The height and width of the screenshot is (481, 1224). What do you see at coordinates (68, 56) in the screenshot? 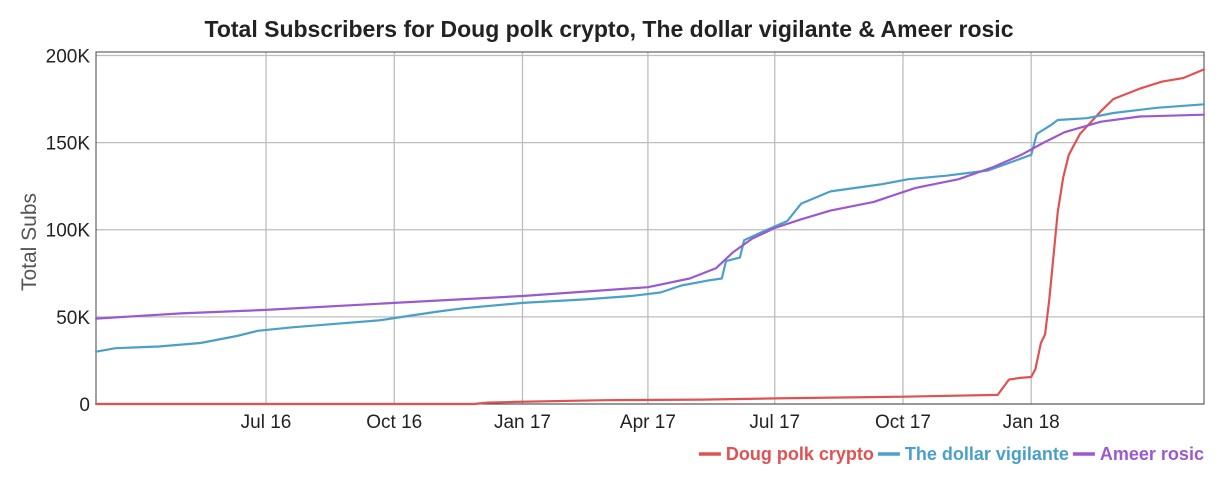
I see `y-tick-label: 200K` at bounding box center [68, 56].